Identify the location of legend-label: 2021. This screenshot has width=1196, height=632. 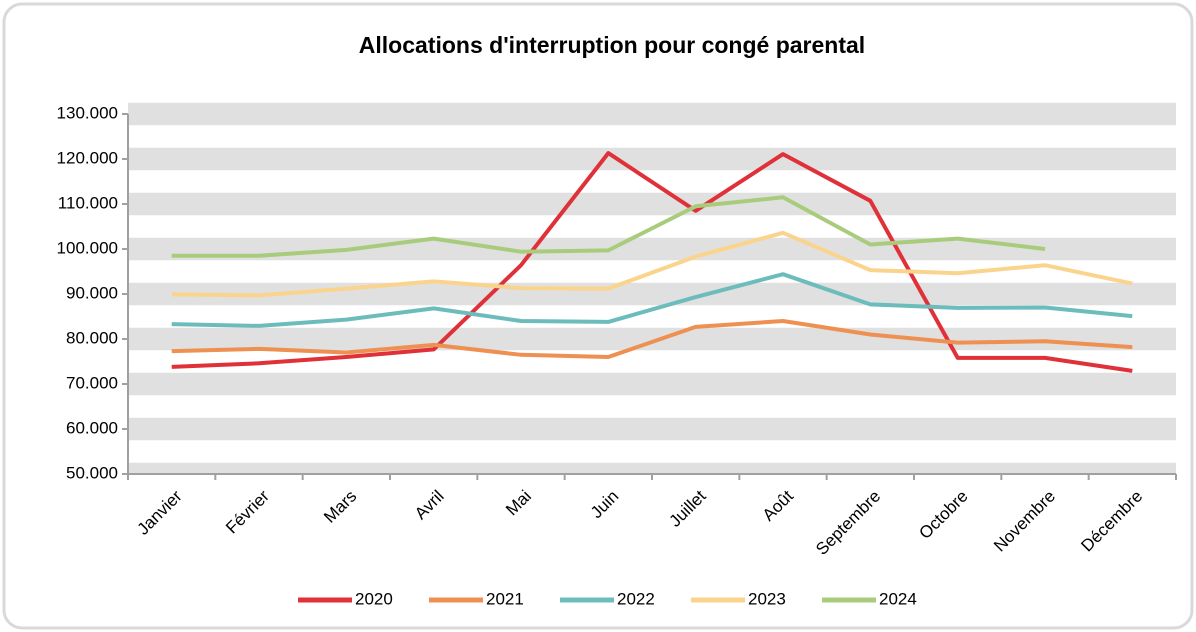
(505, 598).